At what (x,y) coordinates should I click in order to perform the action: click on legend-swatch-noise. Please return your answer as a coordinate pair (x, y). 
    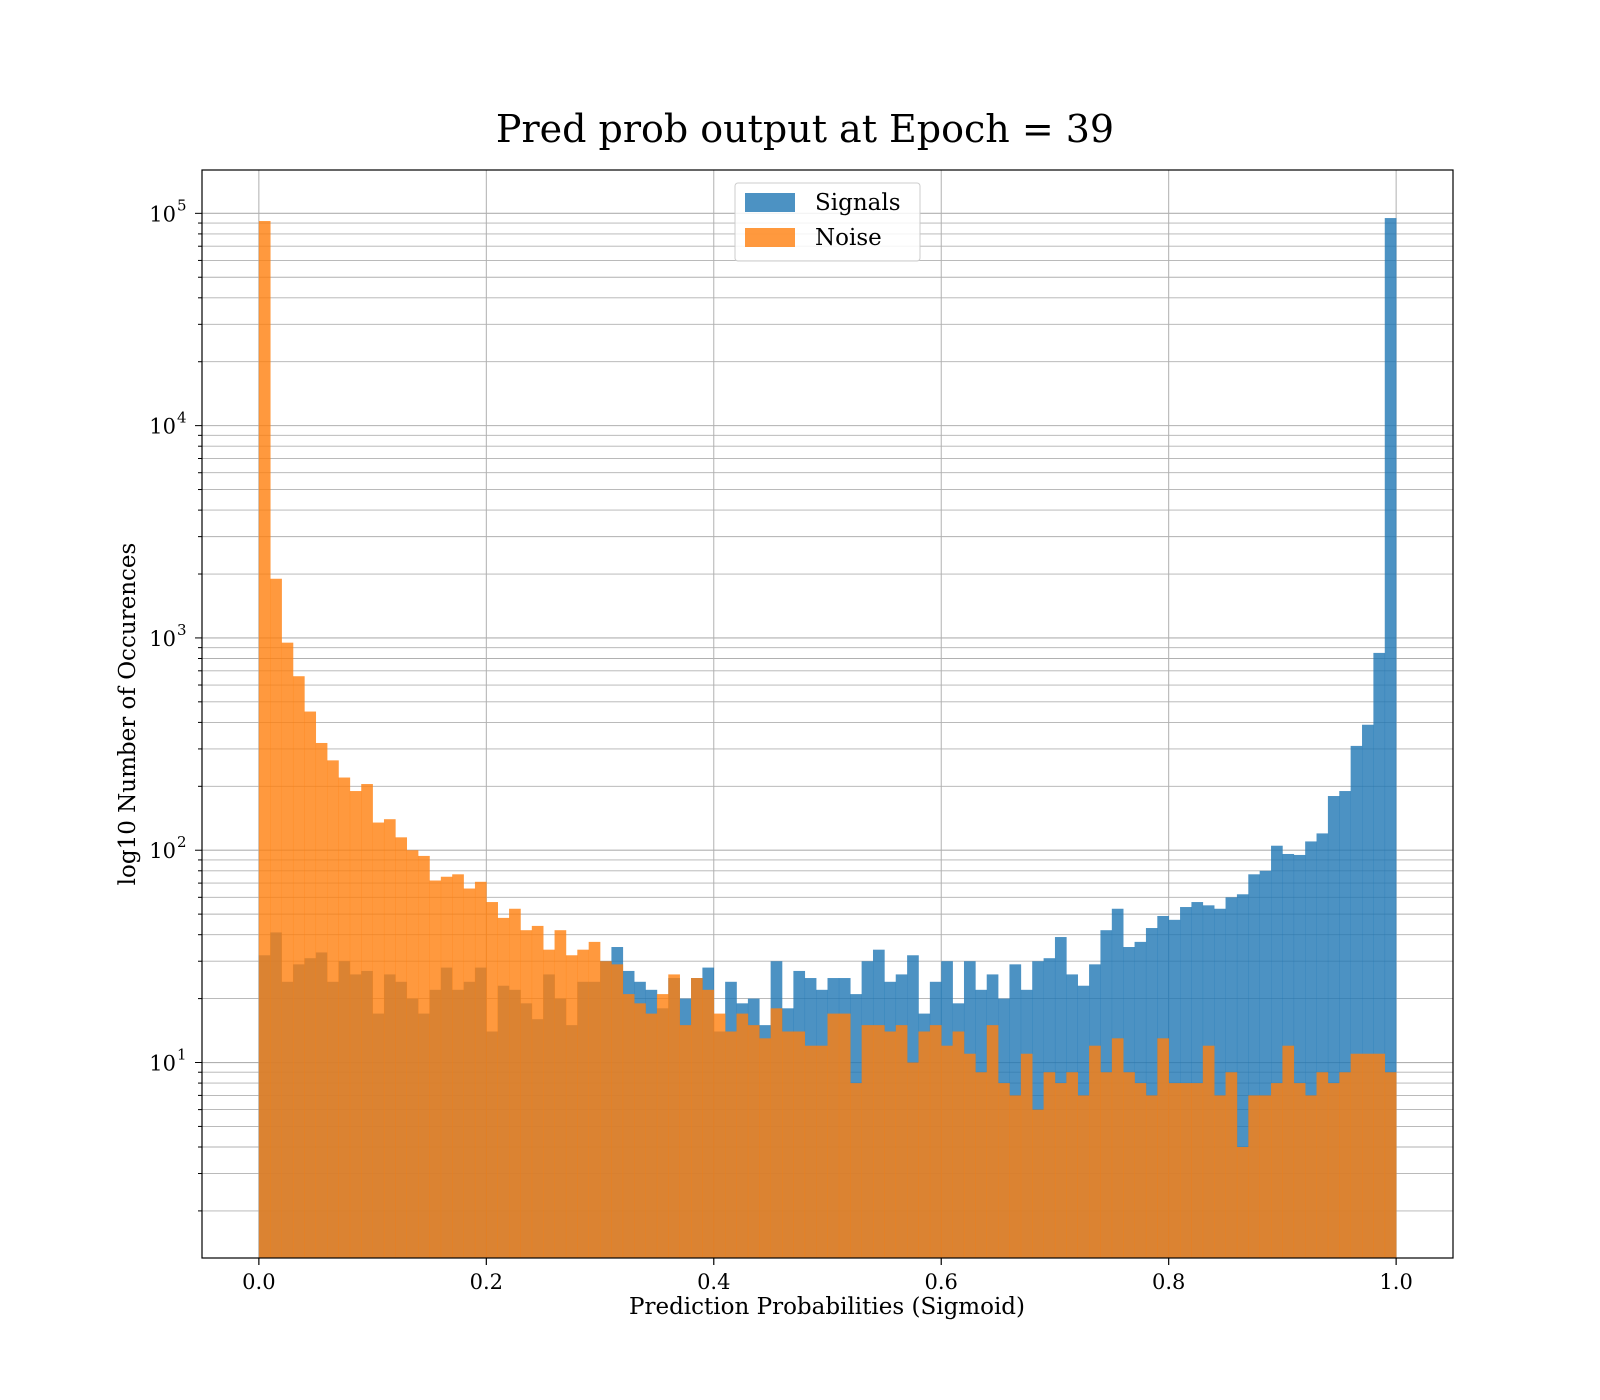
    Looking at the image, I should click on (770, 237).